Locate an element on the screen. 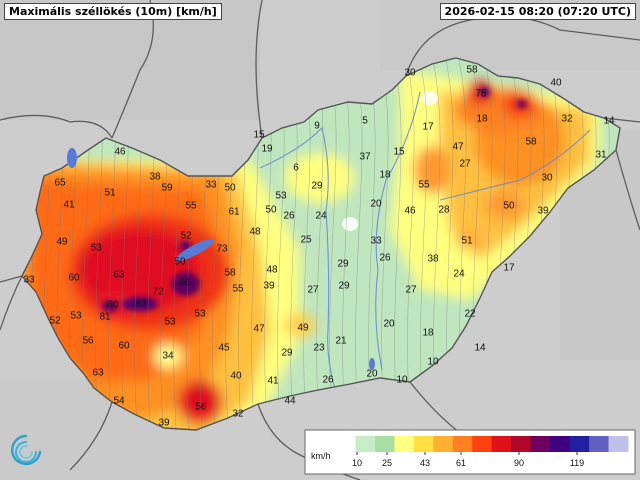 The image size is (640, 480). map-title: Maximális széllökés (10m) [km/h] is located at coordinates (113, 11).